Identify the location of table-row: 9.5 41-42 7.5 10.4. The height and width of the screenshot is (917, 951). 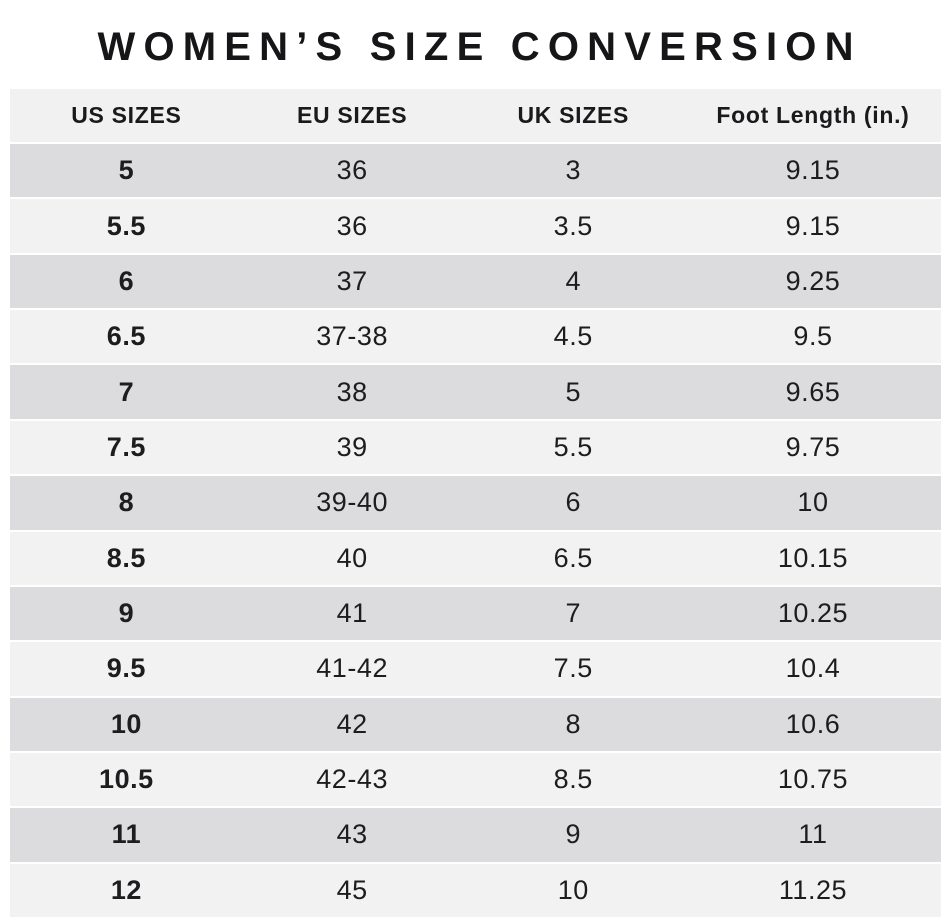
(475, 668).